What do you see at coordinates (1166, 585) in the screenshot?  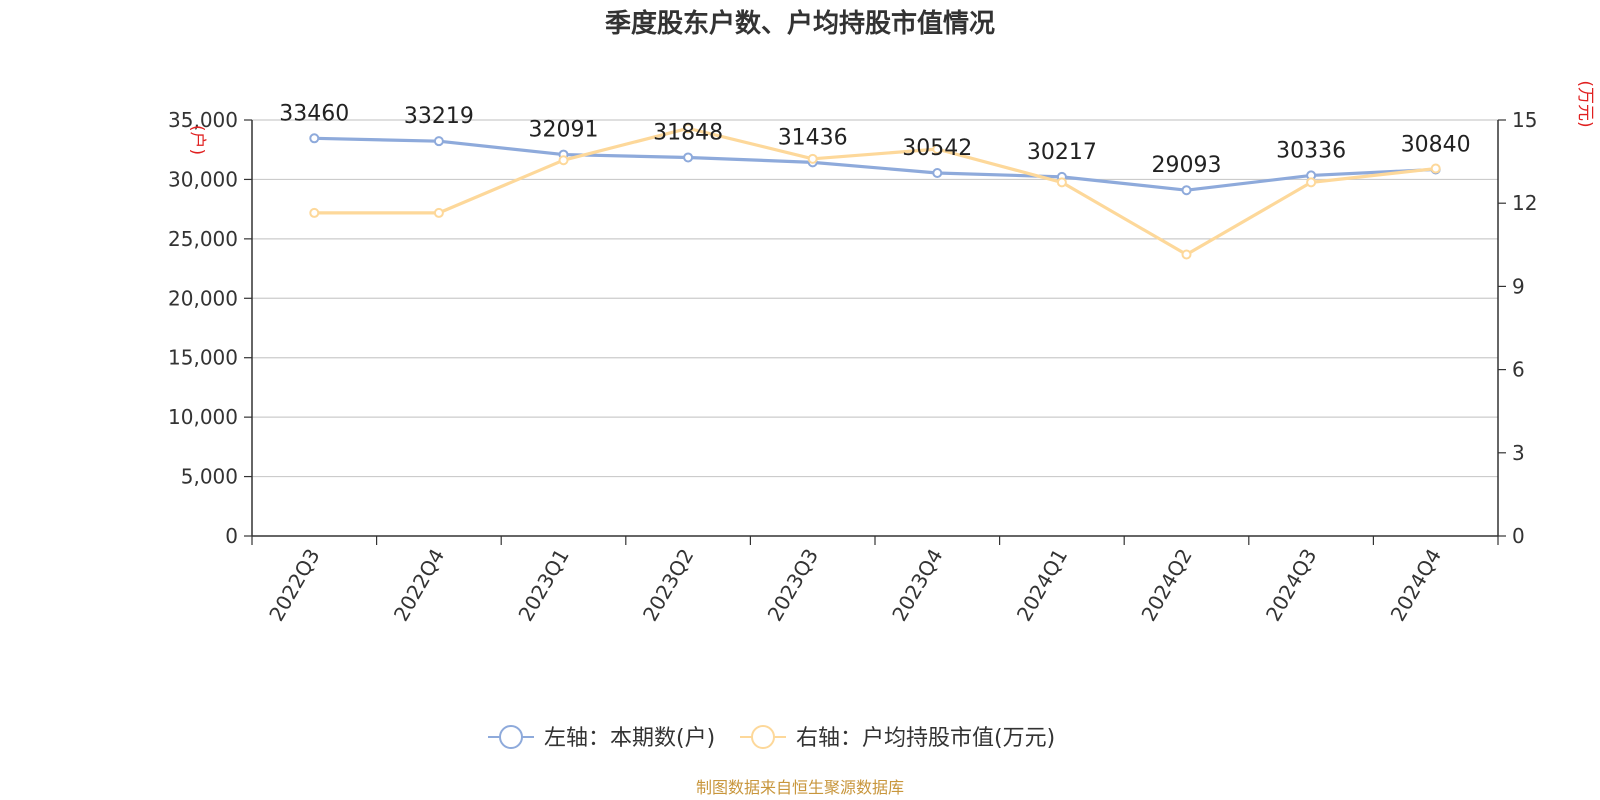 I see `x-axis-tick-label: 2024Q2` at bounding box center [1166, 585].